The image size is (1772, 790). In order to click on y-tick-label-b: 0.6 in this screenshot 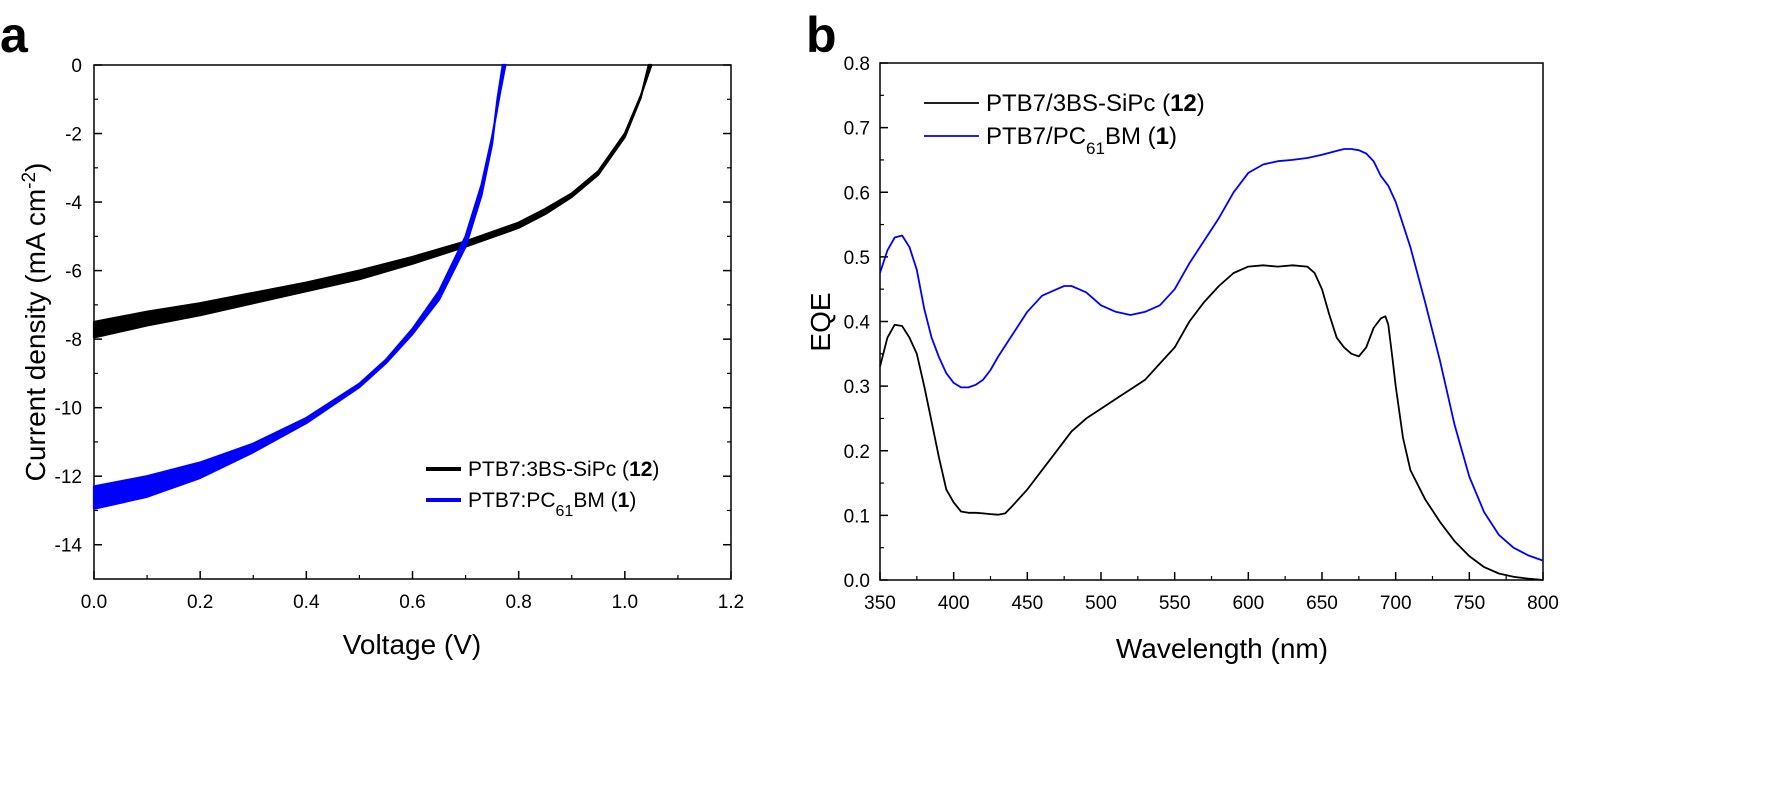, I will do `click(857, 193)`.